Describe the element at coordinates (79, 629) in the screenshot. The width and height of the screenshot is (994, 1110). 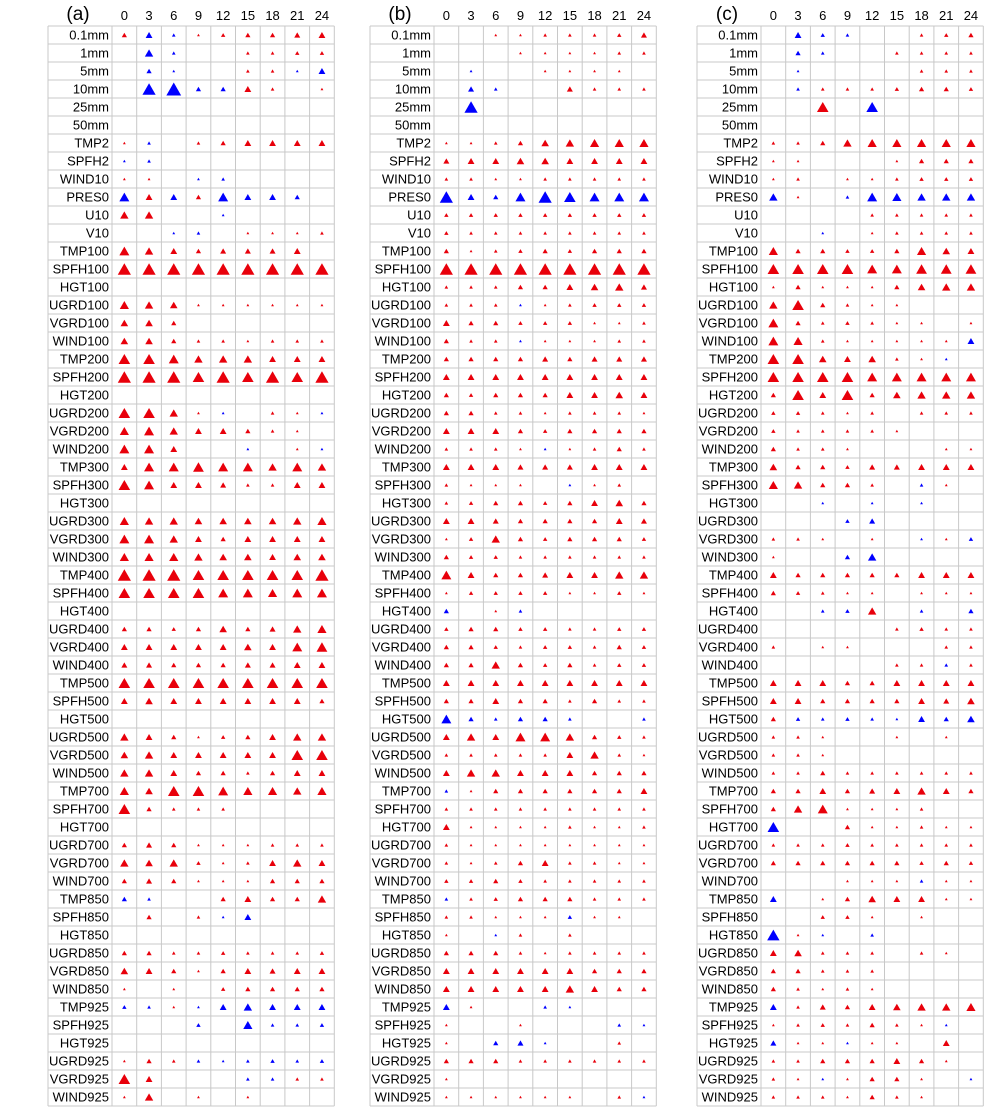
I see `row-label: UGRD400` at that location.